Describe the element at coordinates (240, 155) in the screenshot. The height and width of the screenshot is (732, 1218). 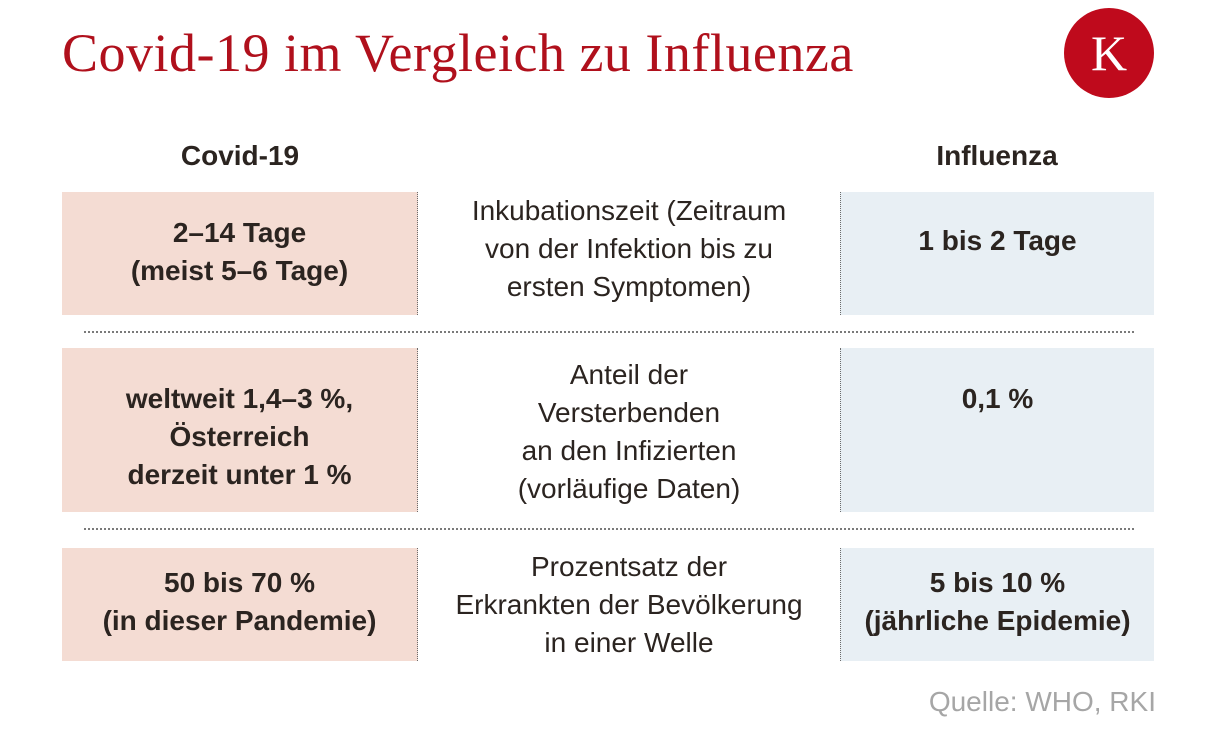
I see `column-header-covid: Covid-19` at that location.